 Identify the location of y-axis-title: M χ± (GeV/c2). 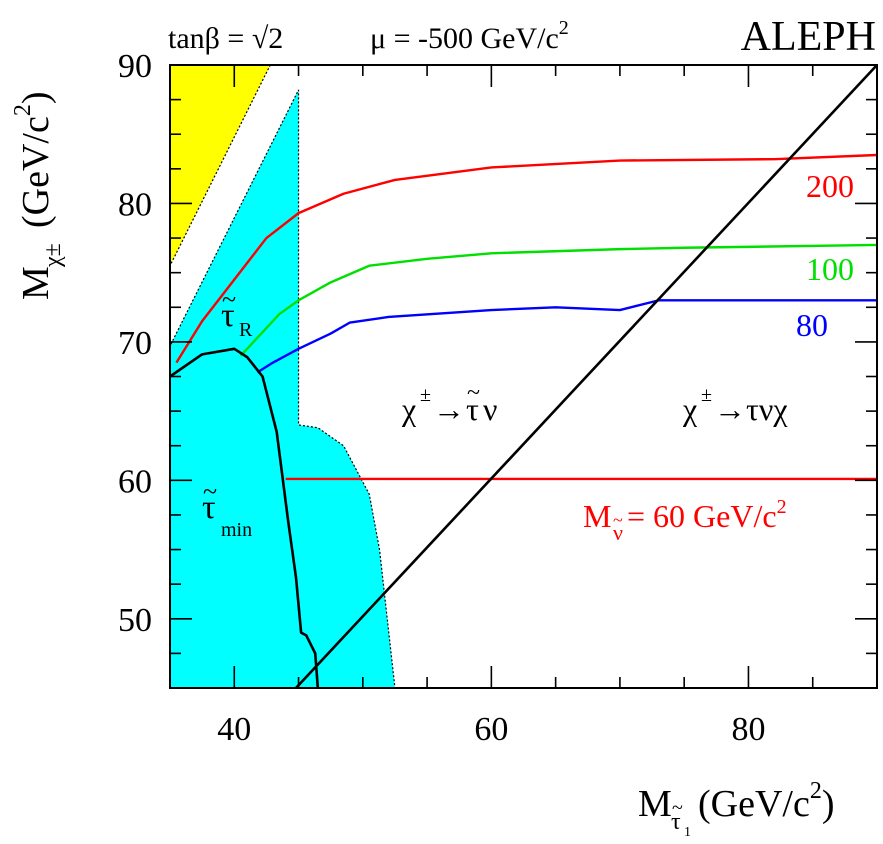
(38, 196).